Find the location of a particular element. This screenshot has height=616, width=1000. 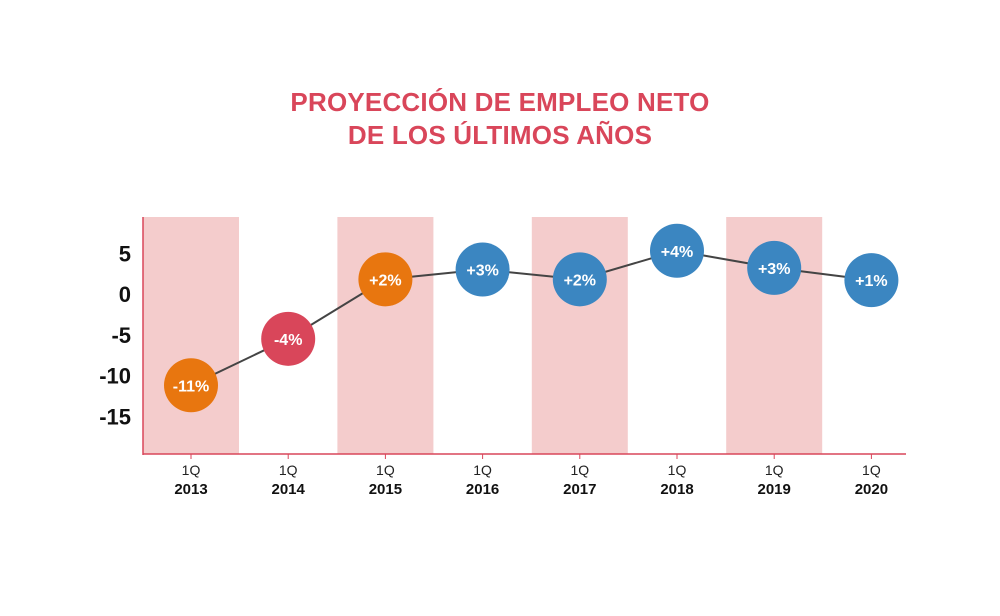

data-point-2015: +2% is located at coordinates (385, 279).